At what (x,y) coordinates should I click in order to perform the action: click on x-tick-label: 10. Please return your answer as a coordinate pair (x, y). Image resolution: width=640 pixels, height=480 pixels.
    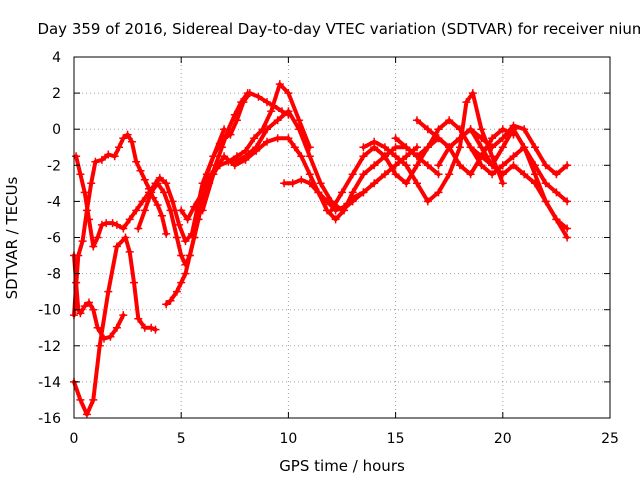
    Looking at the image, I should click on (288, 439).